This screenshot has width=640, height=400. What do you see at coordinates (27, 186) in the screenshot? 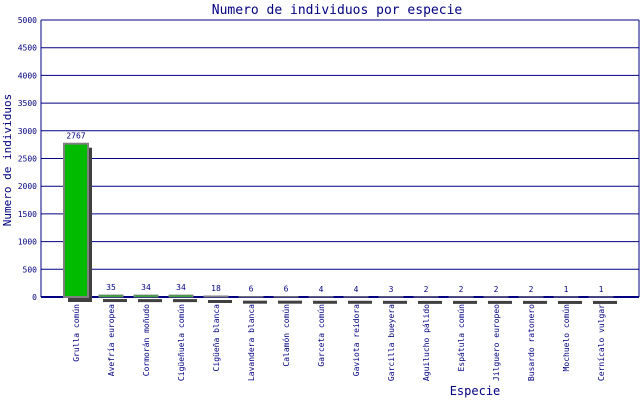
I see `y-tick-label: 2000` at bounding box center [27, 186].